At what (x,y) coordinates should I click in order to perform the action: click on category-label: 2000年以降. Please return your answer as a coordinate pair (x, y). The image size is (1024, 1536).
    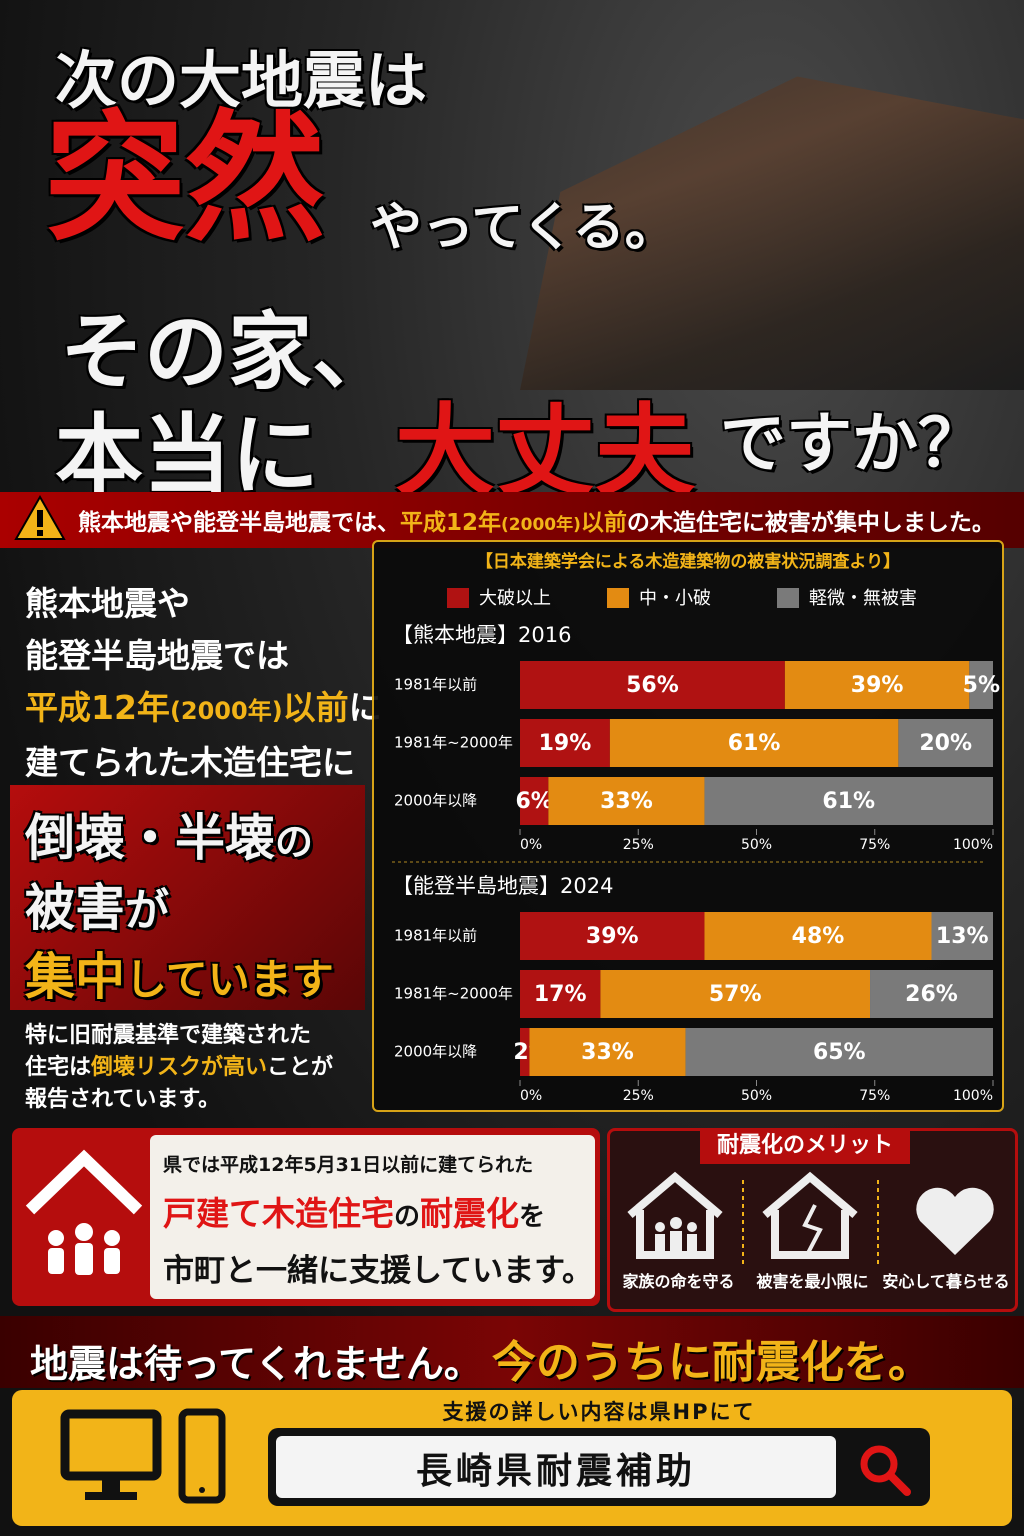
    Looking at the image, I should click on (435, 1052).